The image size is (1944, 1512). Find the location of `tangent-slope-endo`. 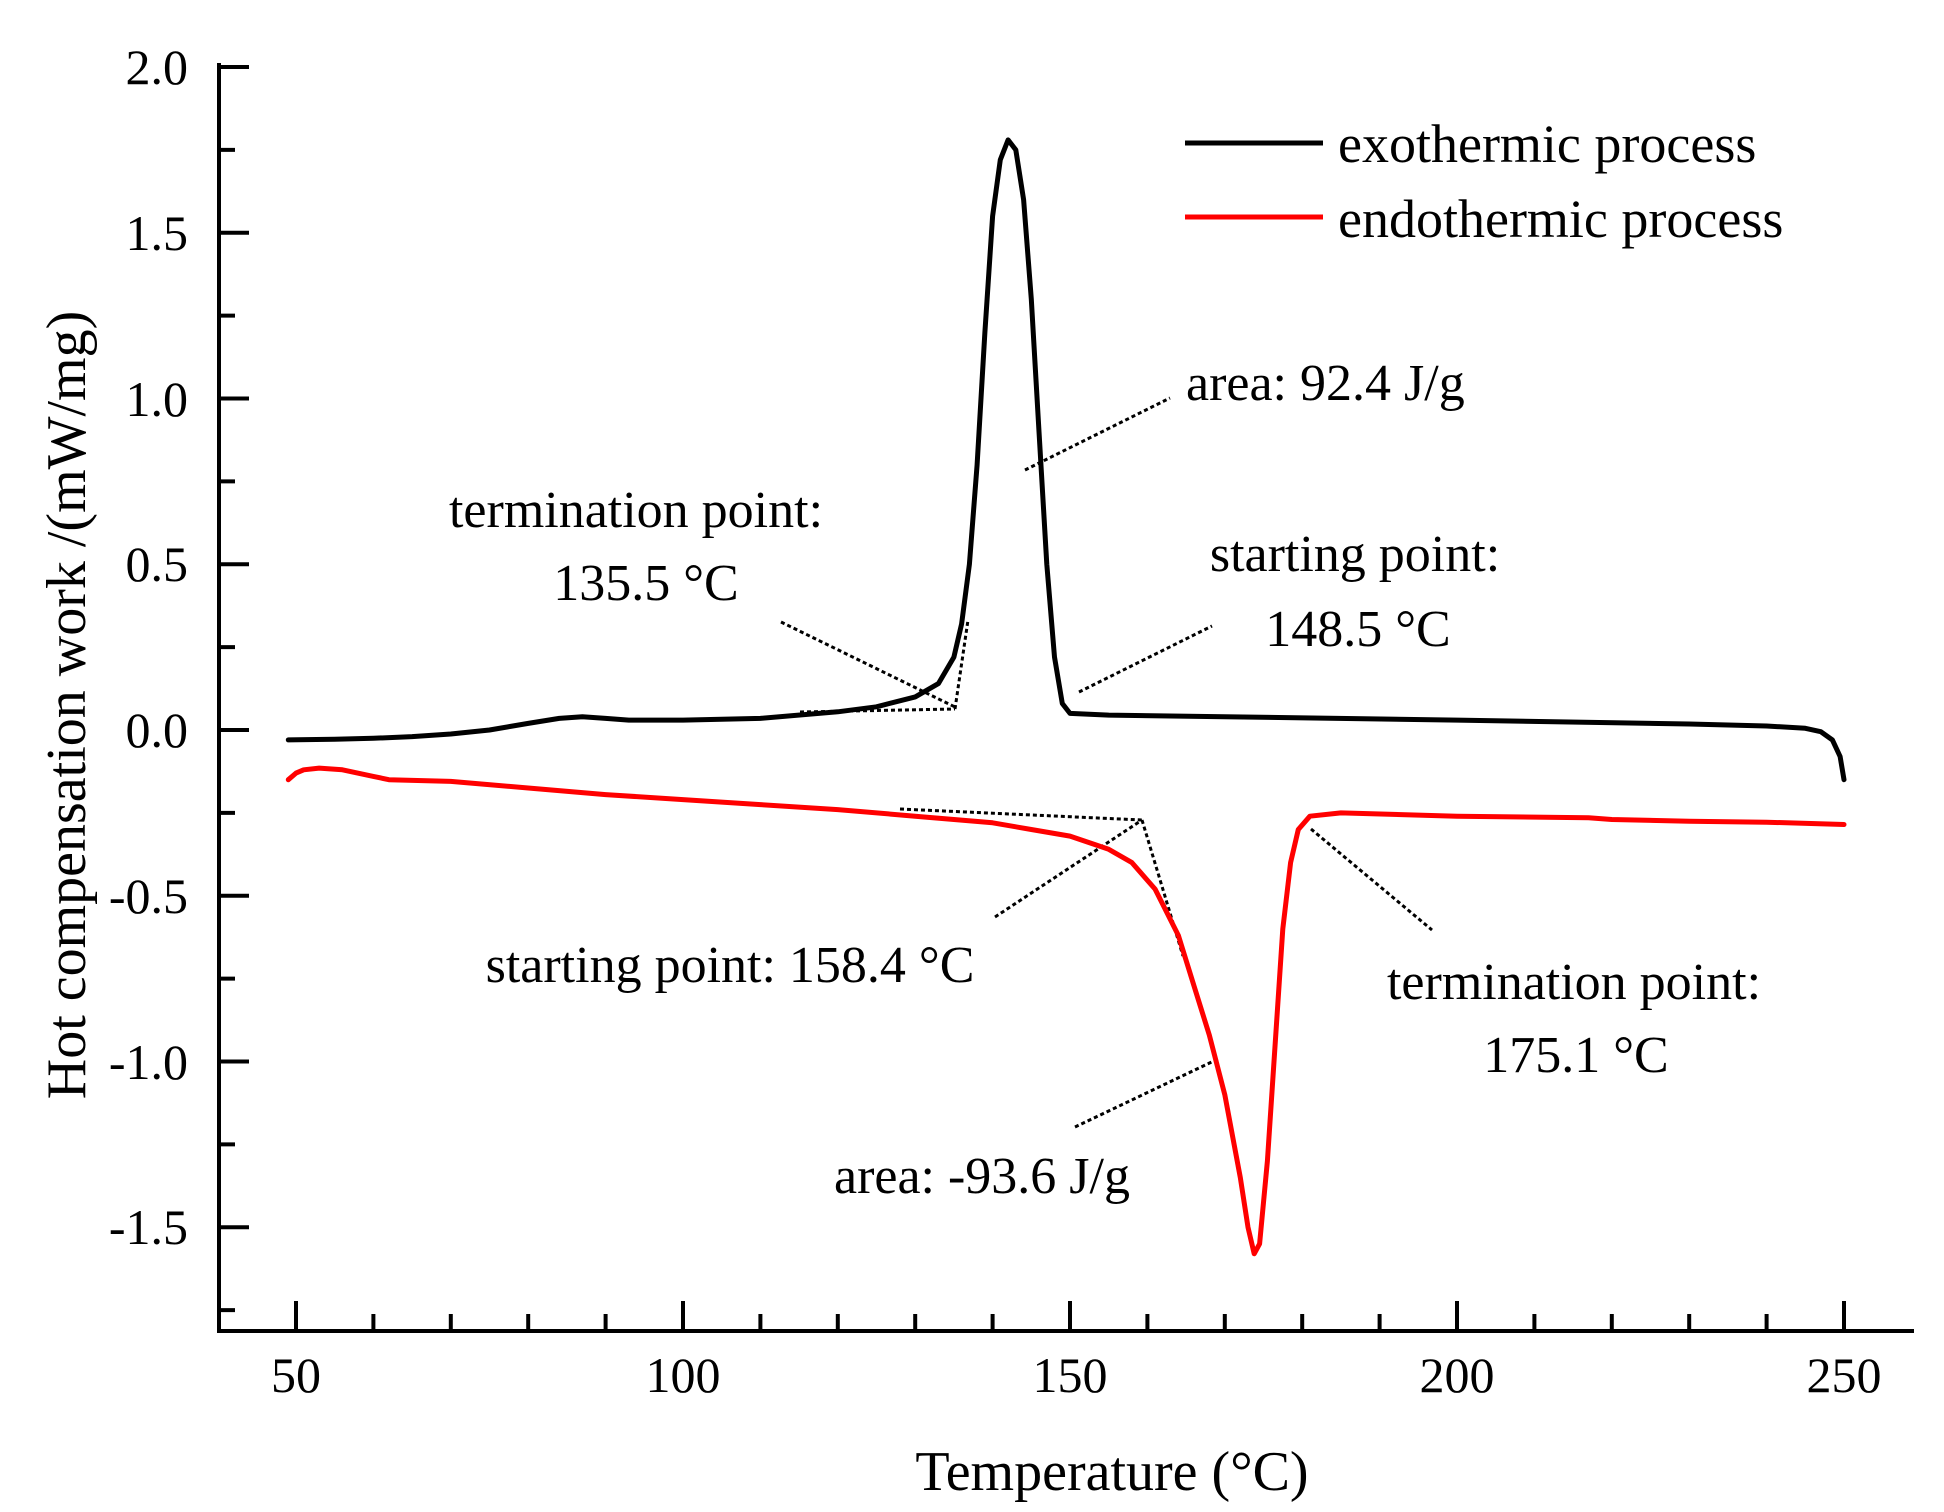

tangent-slope-endo is located at coordinates (1162, 888).